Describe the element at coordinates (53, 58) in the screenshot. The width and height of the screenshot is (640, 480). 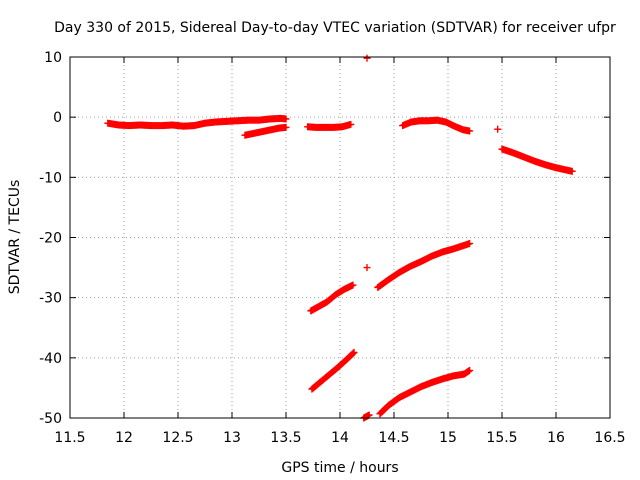
I see `y-tick-label: 10` at that location.